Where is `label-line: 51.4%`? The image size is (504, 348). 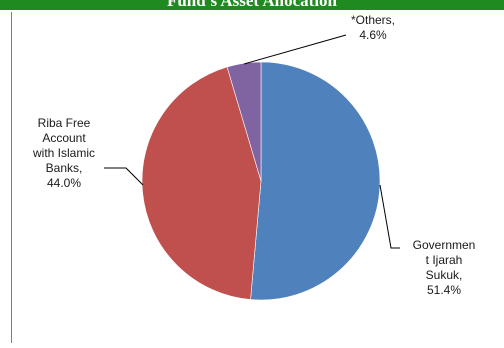
label-line: 51.4% is located at coordinates (444, 290).